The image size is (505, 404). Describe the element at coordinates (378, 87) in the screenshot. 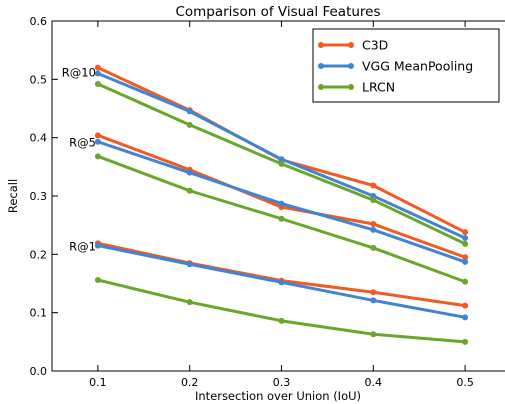

I see `legend-label: LRCN` at that location.